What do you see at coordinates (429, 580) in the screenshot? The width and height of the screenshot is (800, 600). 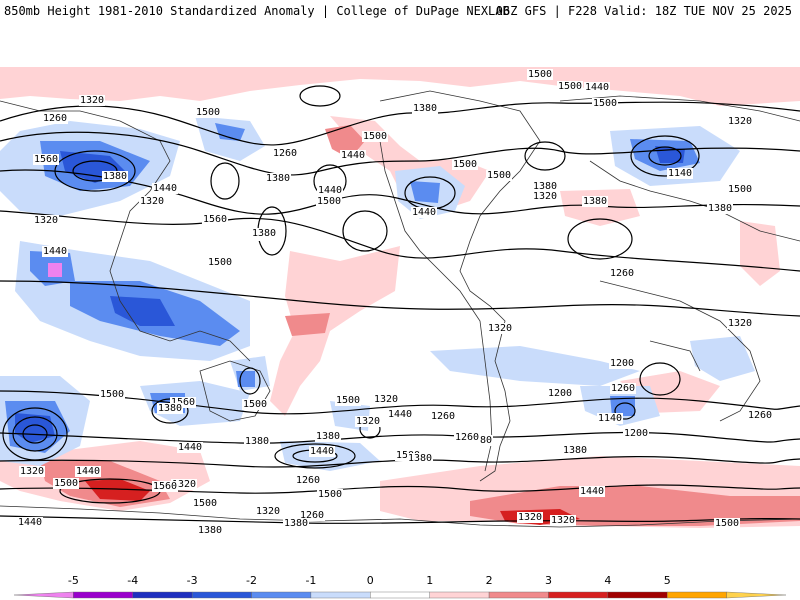 I see `legend-tick-label: 1` at bounding box center [429, 580].